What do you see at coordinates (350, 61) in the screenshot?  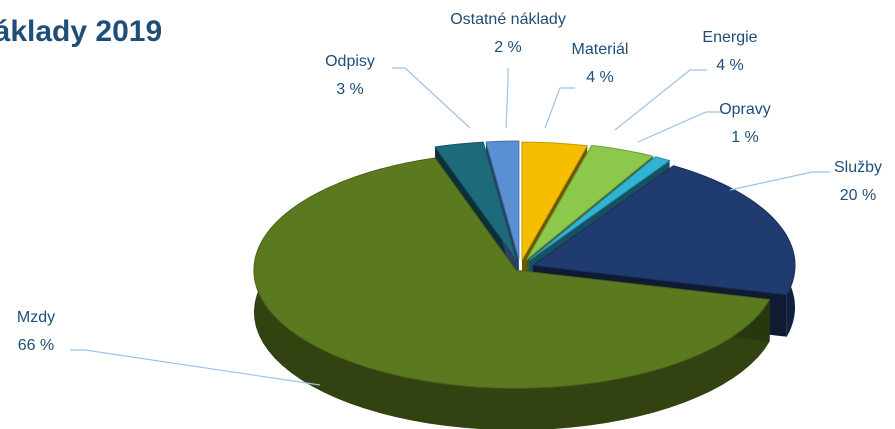 I see `category-label: Odpisy` at bounding box center [350, 61].